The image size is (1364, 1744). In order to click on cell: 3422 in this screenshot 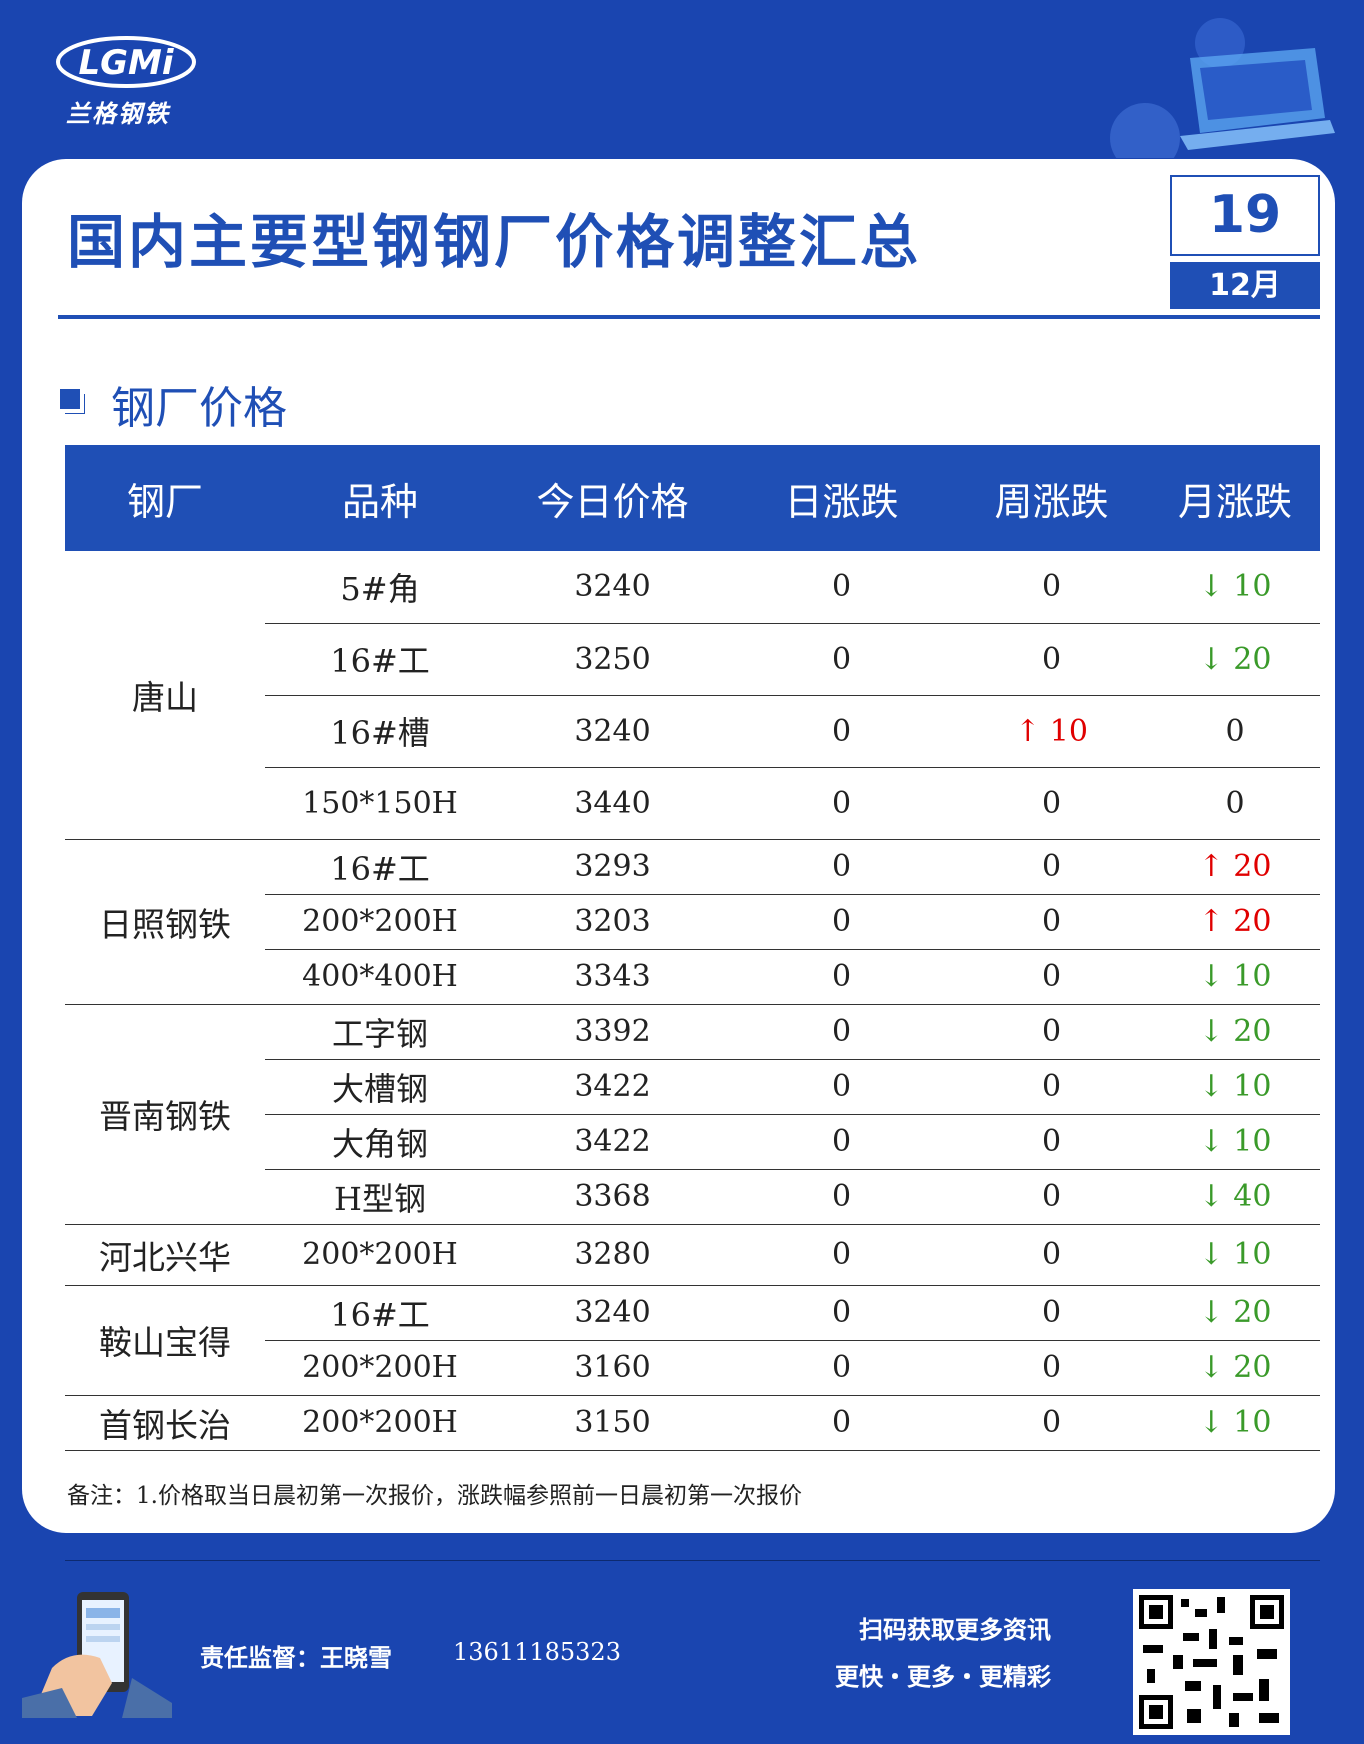, I will do `click(612, 1087)`.